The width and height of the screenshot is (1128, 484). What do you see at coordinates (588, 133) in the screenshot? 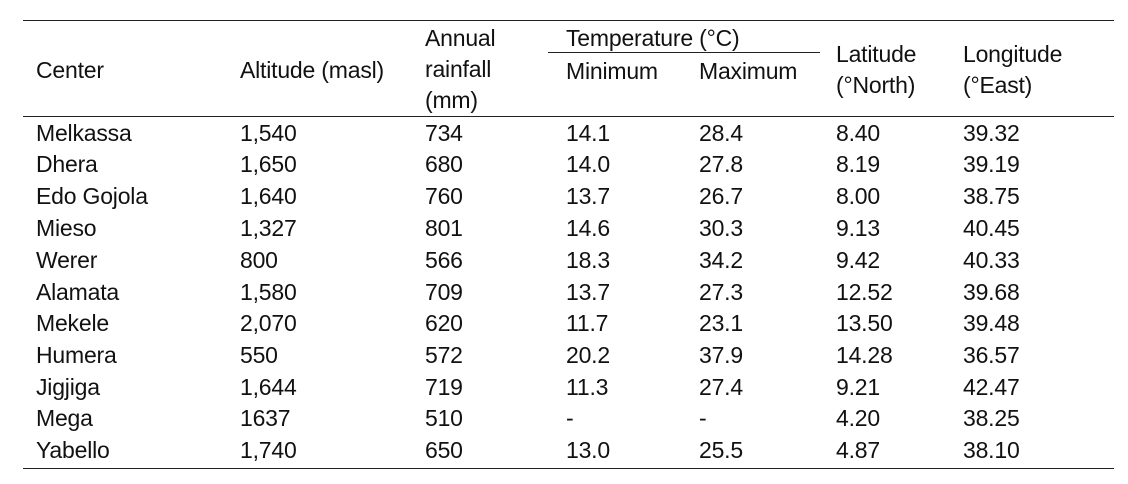
I see `cell-temp-min: 14.1` at bounding box center [588, 133].